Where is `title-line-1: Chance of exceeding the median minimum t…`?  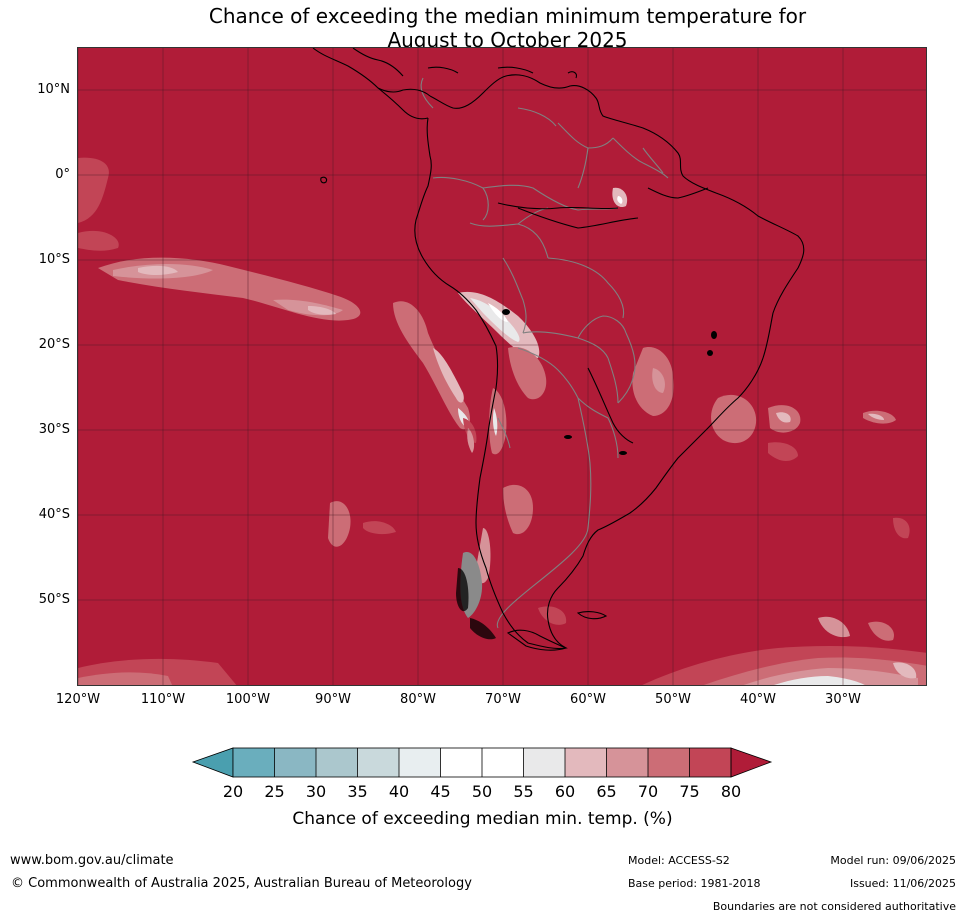
title-line-1: Chance of exceeding the median minimum t… is located at coordinates (507, 16).